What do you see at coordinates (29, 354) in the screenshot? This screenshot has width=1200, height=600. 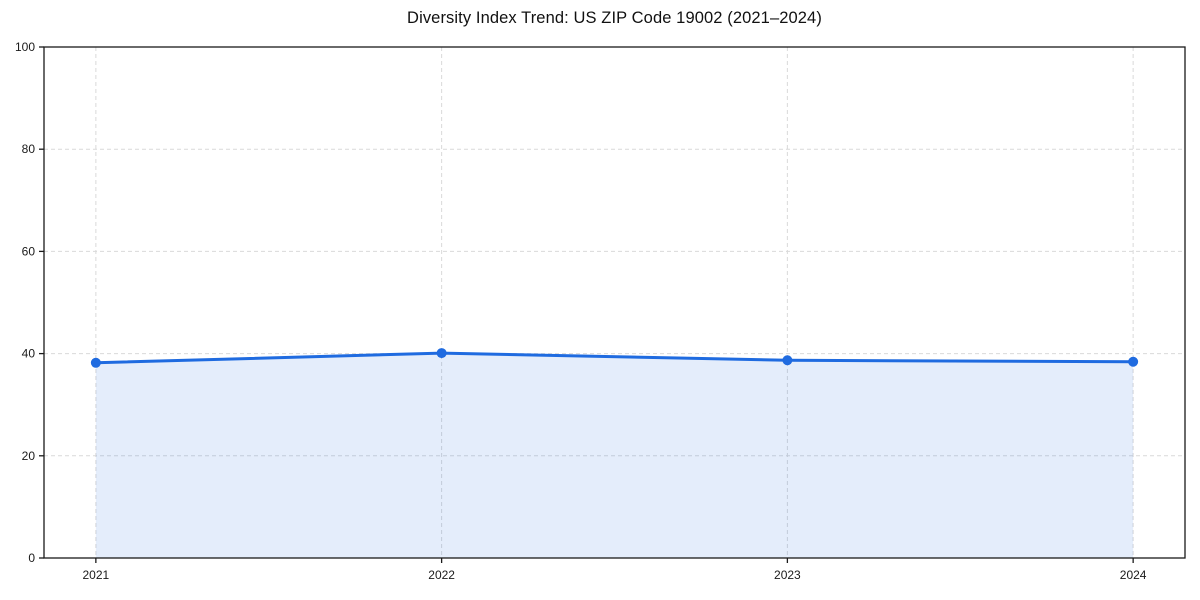 I see `y-tick-label: 40` at bounding box center [29, 354].